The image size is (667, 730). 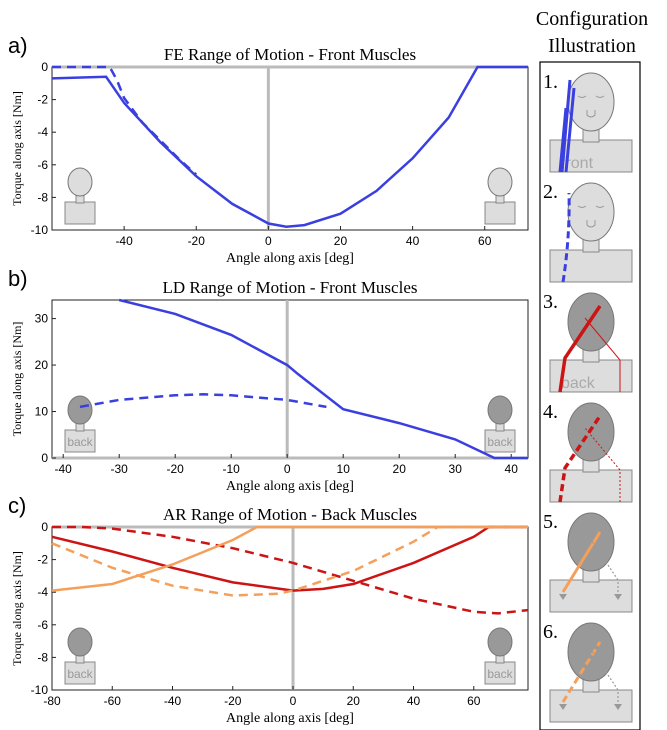 I want to click on illustration-title: Illustration, so click(x=592, y=46).